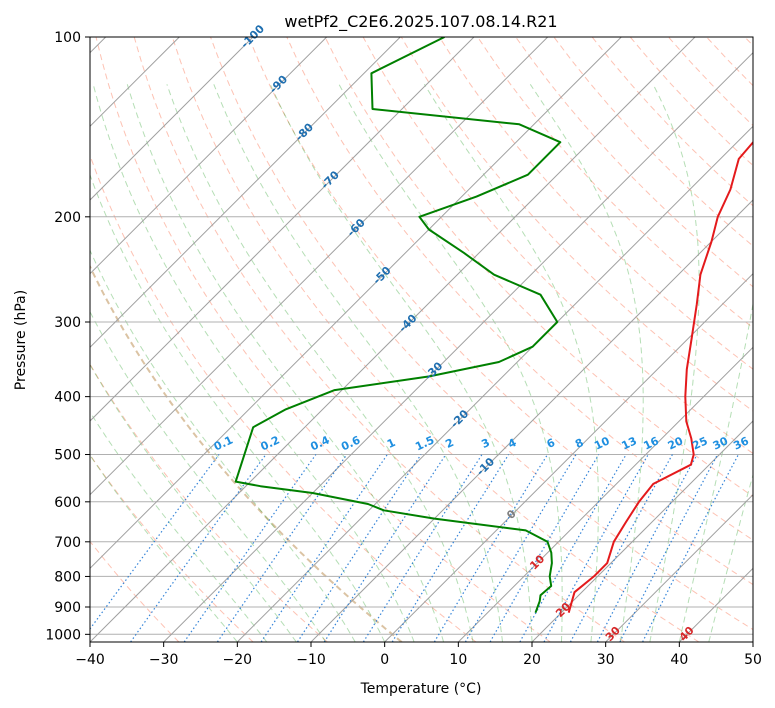 The width and height of the screenshot is (775, 708). What do you see at coordinates (652, 443) in the screenshot?
I see `mixing-ratio-label: 16` at bounding box center [652, 443].